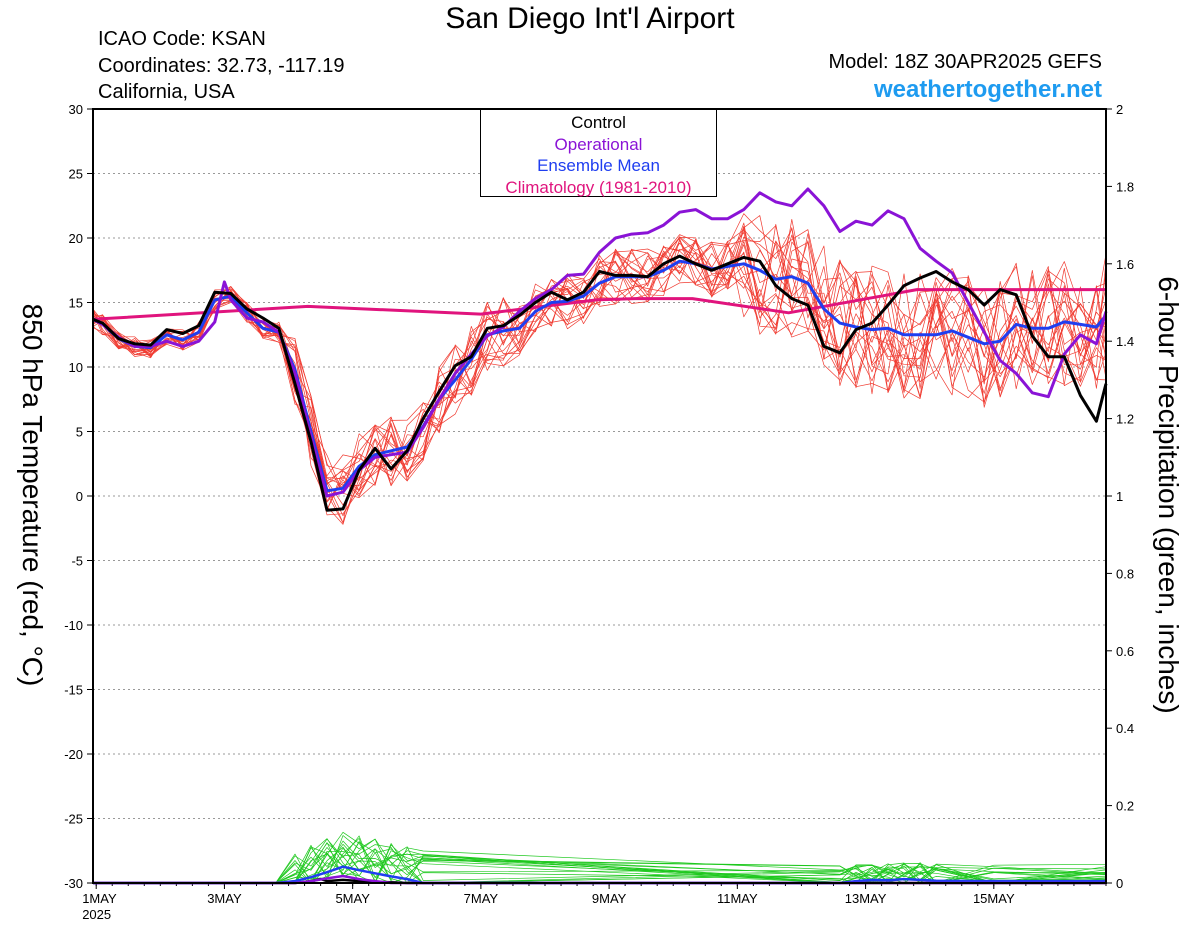 The height and width of the screenshot is (927, 1200). I want to click on y-tick-label: -5, so click(77, 561).